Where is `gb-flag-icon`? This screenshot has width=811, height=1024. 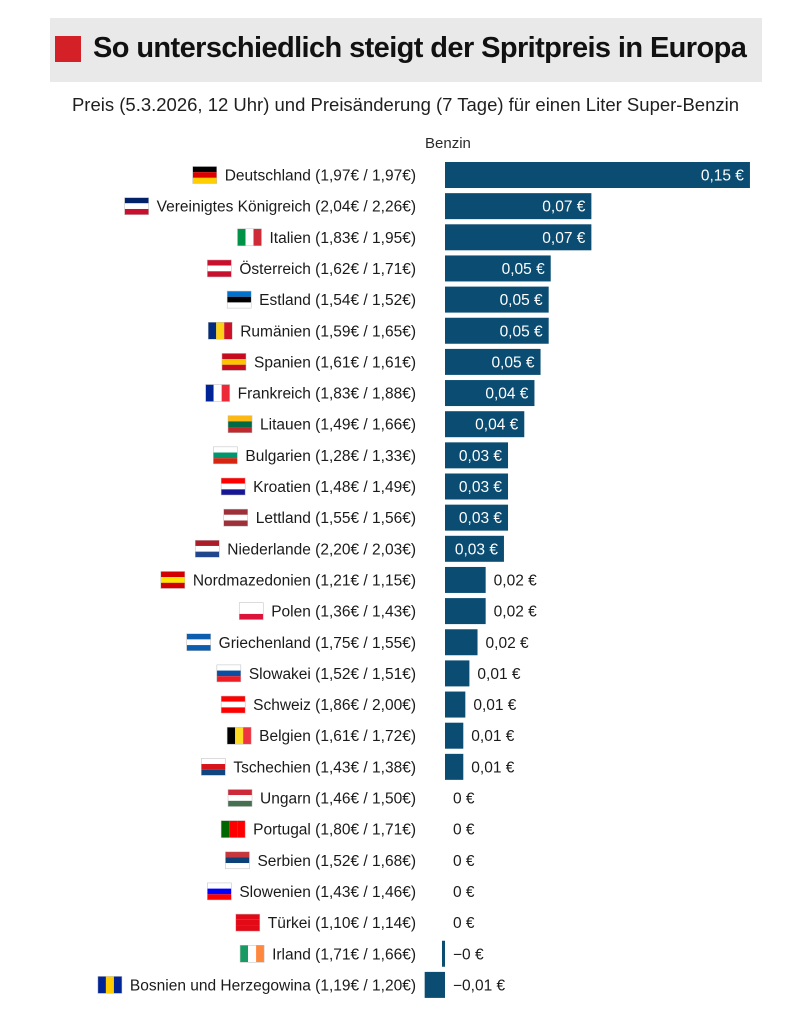
gb-flag-icon is located at coordinates (136, 206).